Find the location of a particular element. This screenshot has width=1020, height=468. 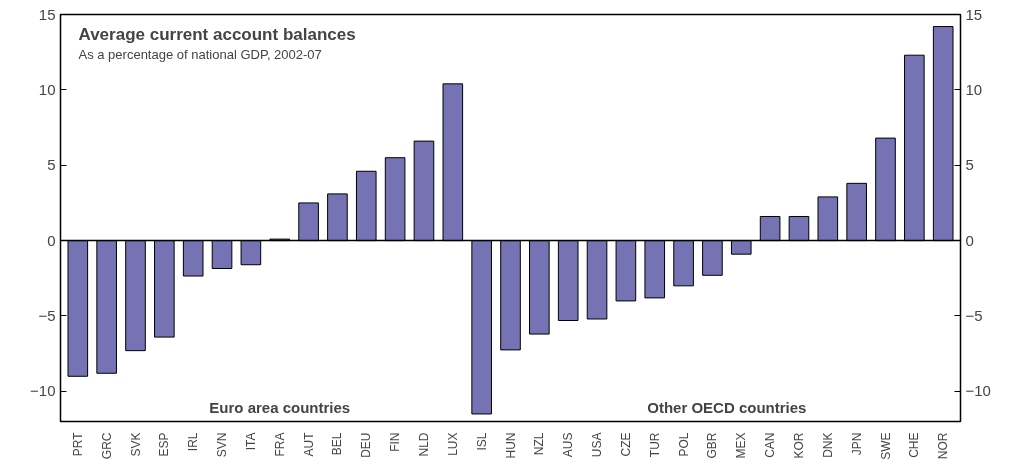

x-tick-label: DNK is located at coordinates (827, 445).